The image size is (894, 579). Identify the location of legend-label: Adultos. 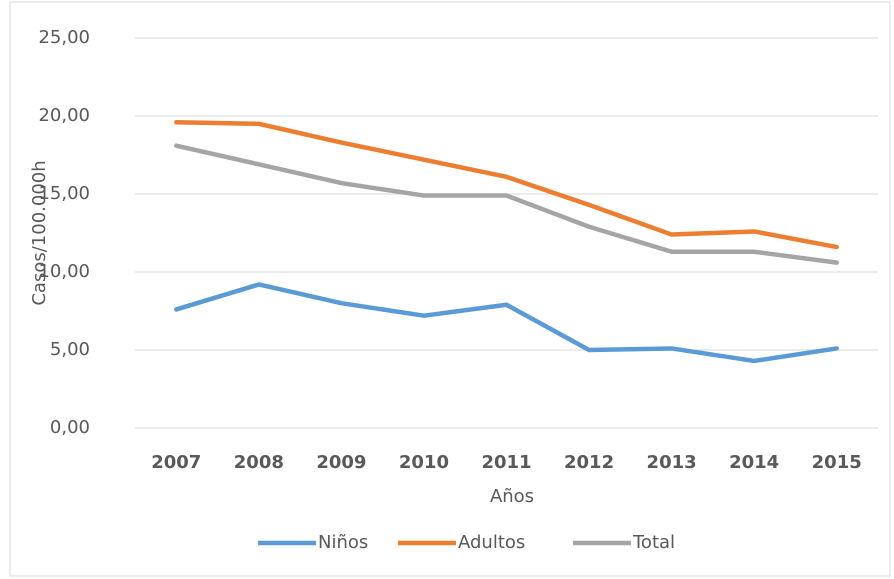
(491, 542).